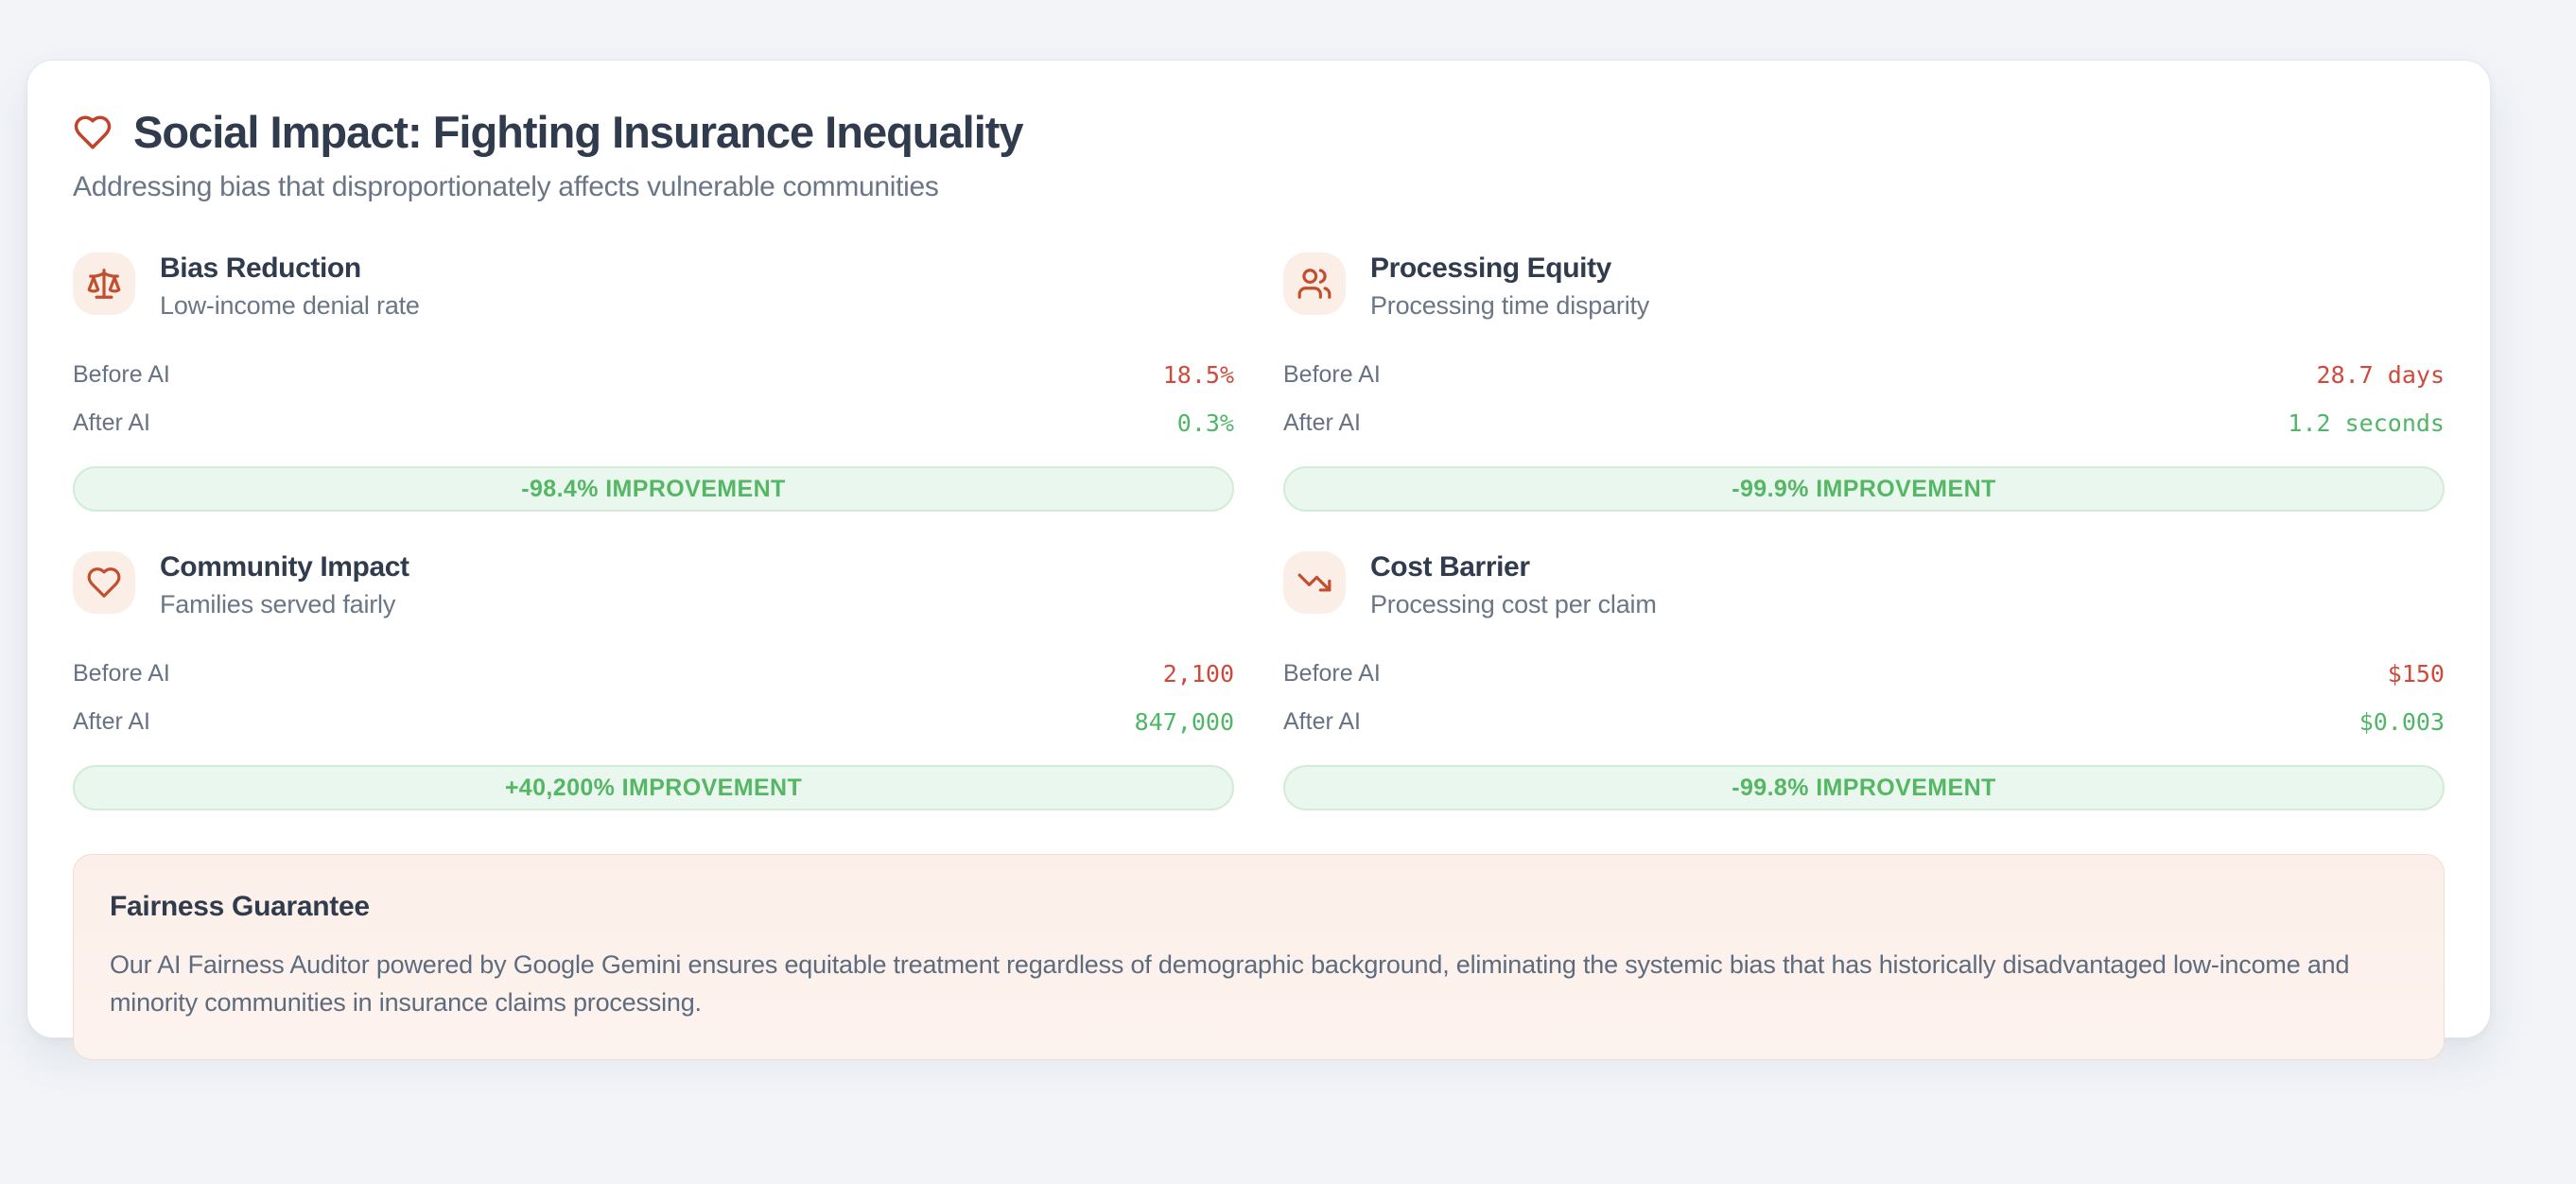 The height and width of the screenshot is (1184, 2576). Describe the element at coordinates (2366, 423) in the screenshot. I see `after-value: 1.2 seconds` at that location.